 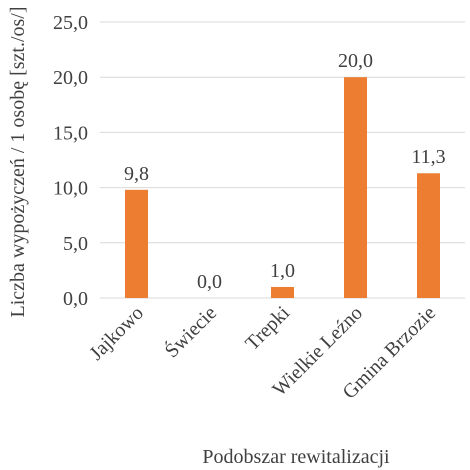 I want to click on bar-wielkie-leźno, so click(x=355, y=187).